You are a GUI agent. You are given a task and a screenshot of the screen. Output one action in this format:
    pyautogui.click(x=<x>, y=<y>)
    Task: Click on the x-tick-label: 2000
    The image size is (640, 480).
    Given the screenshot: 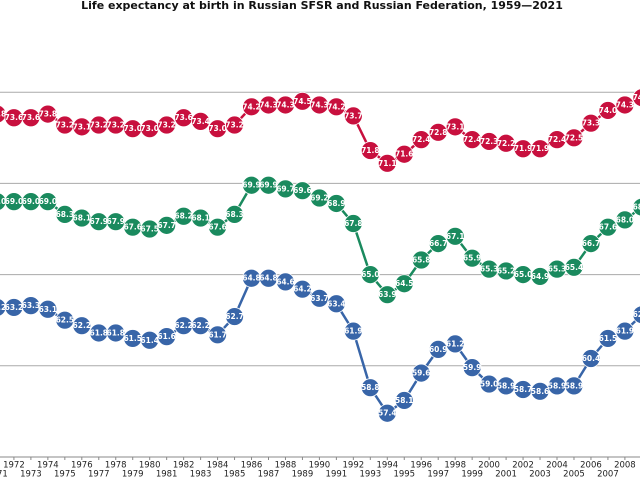 What is the action you would take?
    pyautogui.click(x=489, y=466)
    